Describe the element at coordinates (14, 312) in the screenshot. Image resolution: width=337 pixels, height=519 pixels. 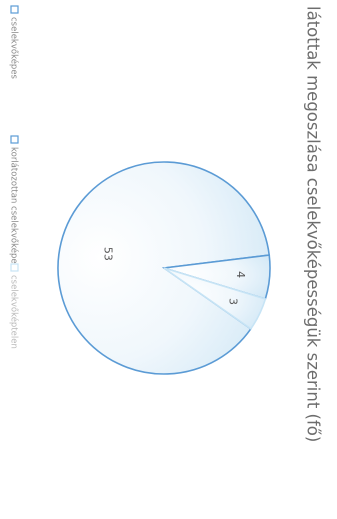
I see `legend-label-3: cselekvőképtelen` at that location.